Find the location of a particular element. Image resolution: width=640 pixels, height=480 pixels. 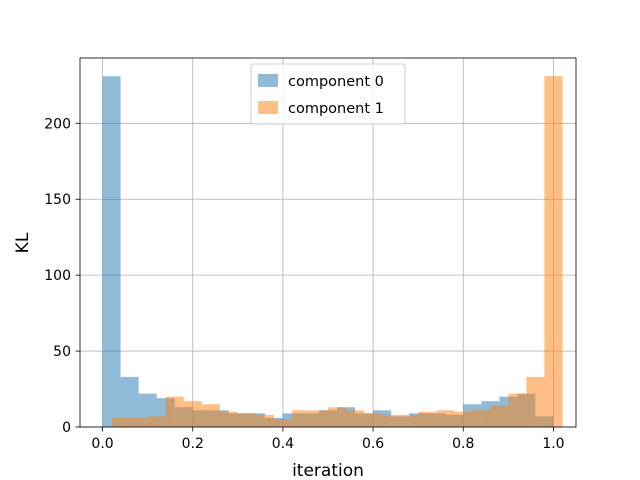

y-tick-label: 200 is located at coordinates (57, 124).